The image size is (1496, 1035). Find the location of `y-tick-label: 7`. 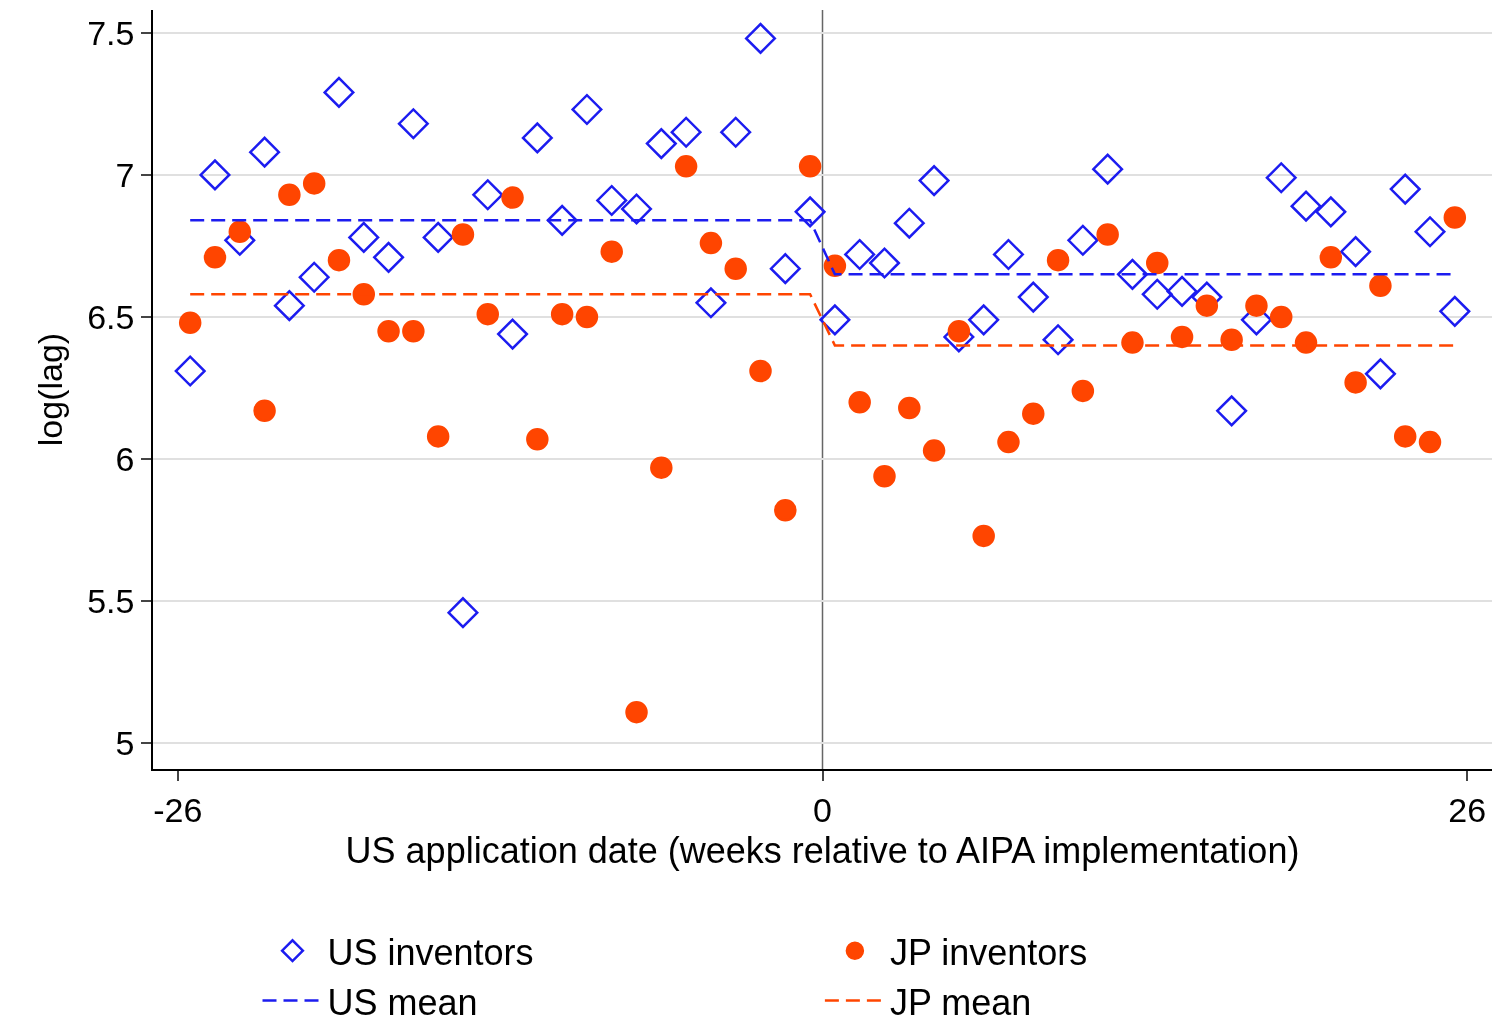

y-tick-label: 7 is located at coordinates (125, 174).